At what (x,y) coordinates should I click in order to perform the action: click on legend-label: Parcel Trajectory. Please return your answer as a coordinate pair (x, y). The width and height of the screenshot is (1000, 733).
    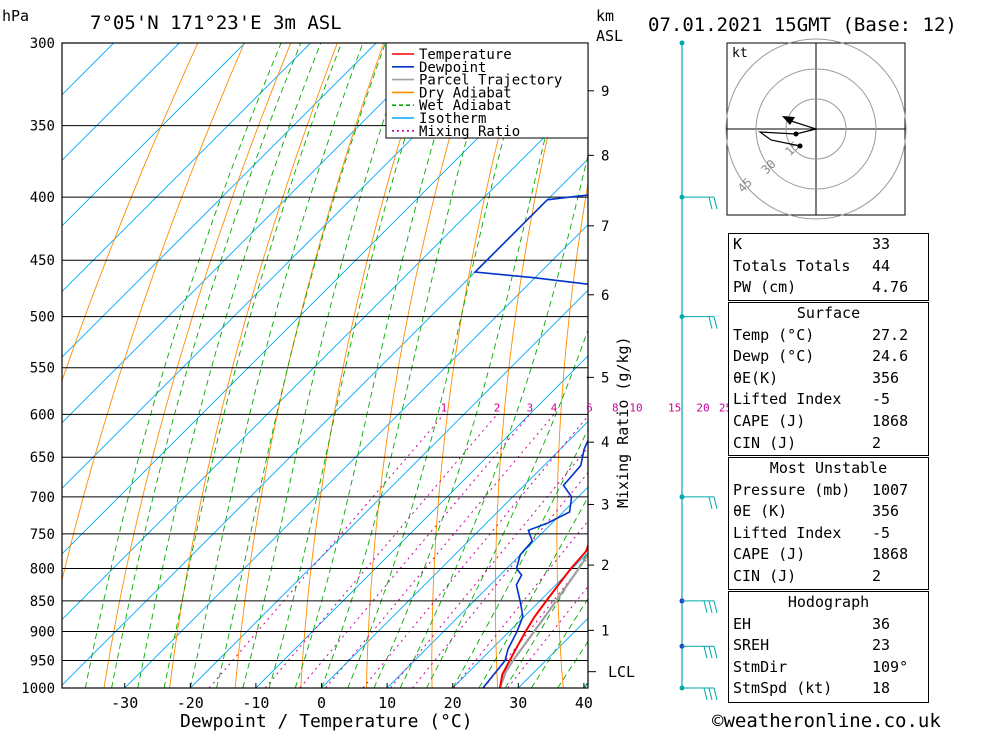
    Looking at the image, I should click on (490, 81).